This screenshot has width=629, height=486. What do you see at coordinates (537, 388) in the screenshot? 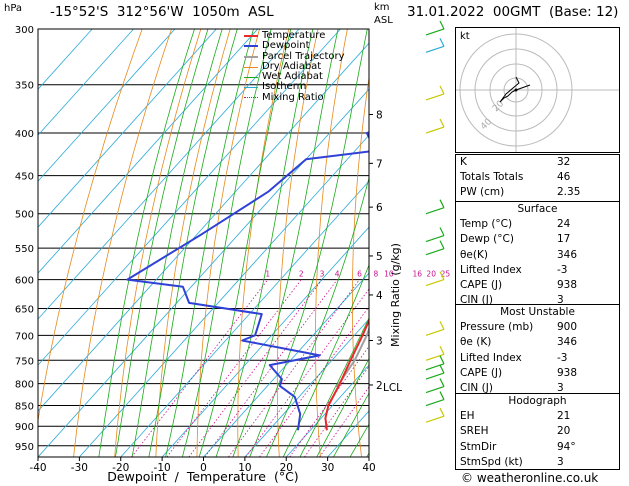
I see `most-unstable-row: CIN (J) 3` at bounding box center [537, 388].